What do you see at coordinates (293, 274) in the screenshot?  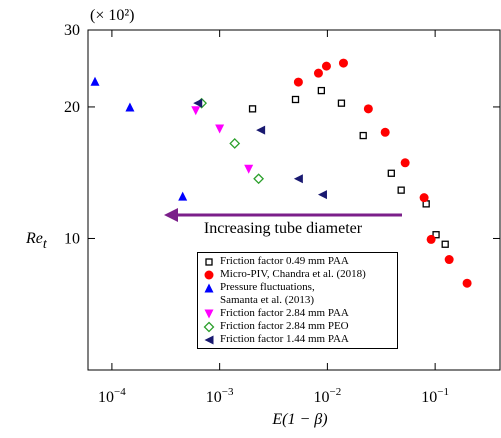 I see `legend-label: Micro-PIV, Chandra et al. (2018)` at bounding box center [293, 274].